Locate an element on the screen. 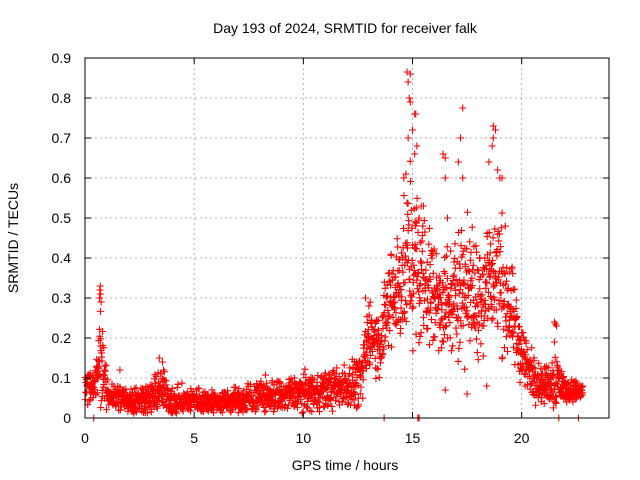 This screenshot has width=640, height=480. y-tick-label: 0.3 is located at coordinates (62, 298).